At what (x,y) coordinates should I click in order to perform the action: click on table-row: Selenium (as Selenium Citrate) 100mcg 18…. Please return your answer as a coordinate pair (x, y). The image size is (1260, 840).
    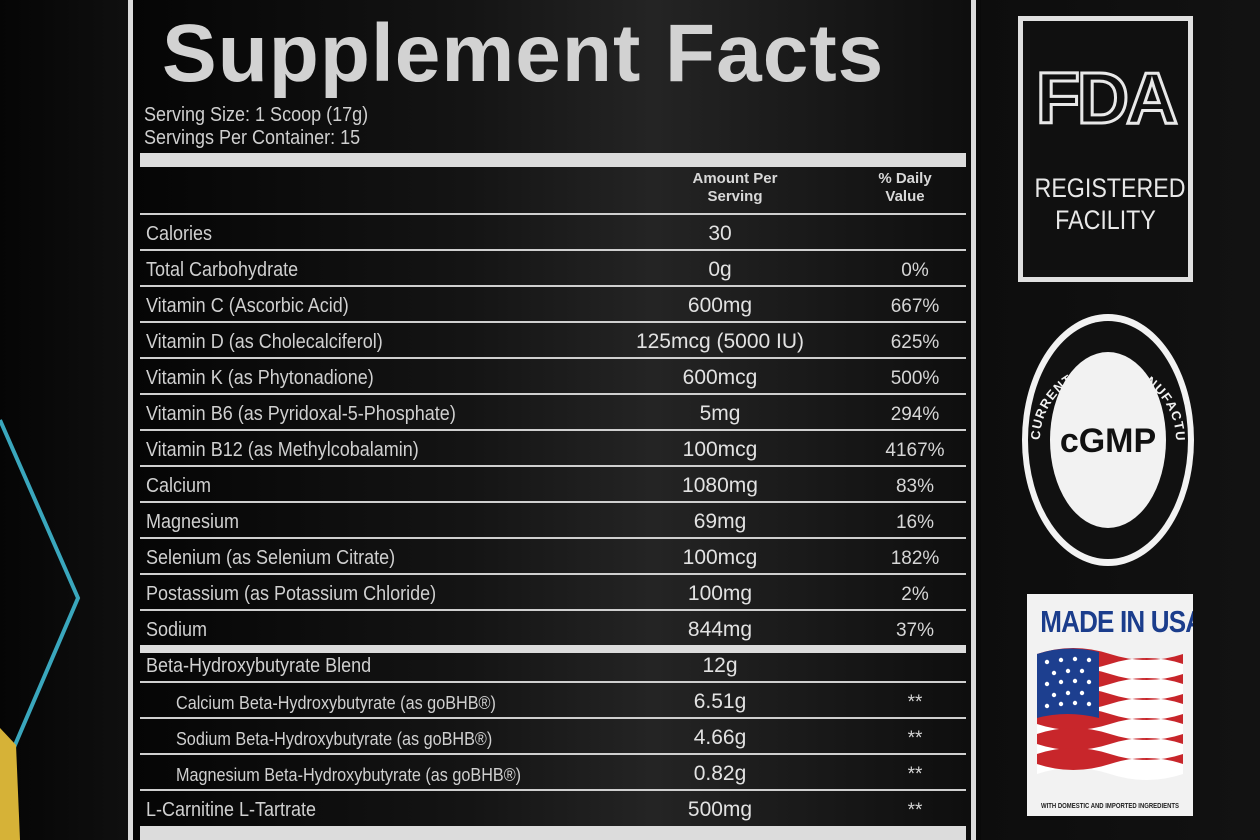
    Looking at the image, I should click on (553, 555).